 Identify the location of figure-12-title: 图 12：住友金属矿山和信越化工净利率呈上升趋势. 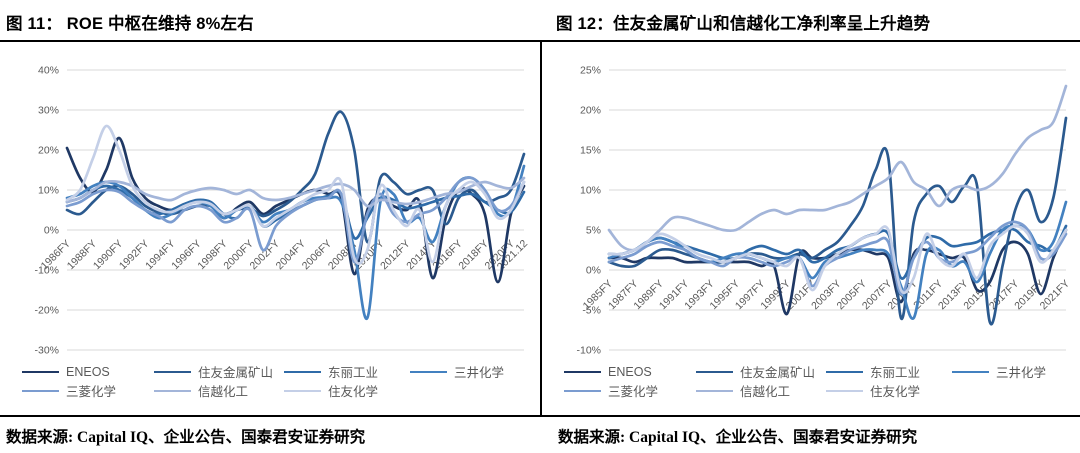
(743, 24).